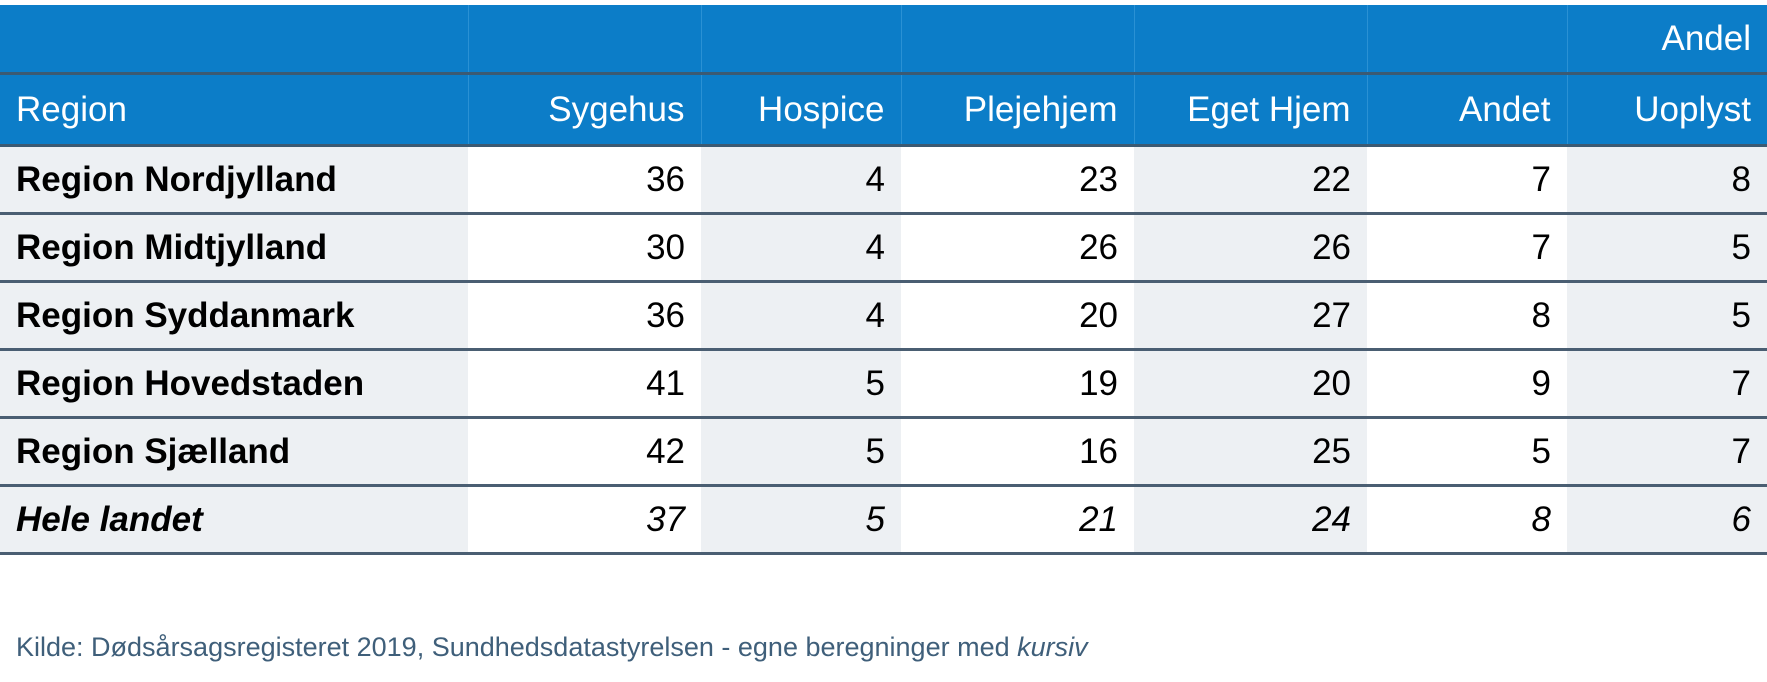  I want to click on column-header-eget-hjem: Eget Hjem, so click(1250, 110).